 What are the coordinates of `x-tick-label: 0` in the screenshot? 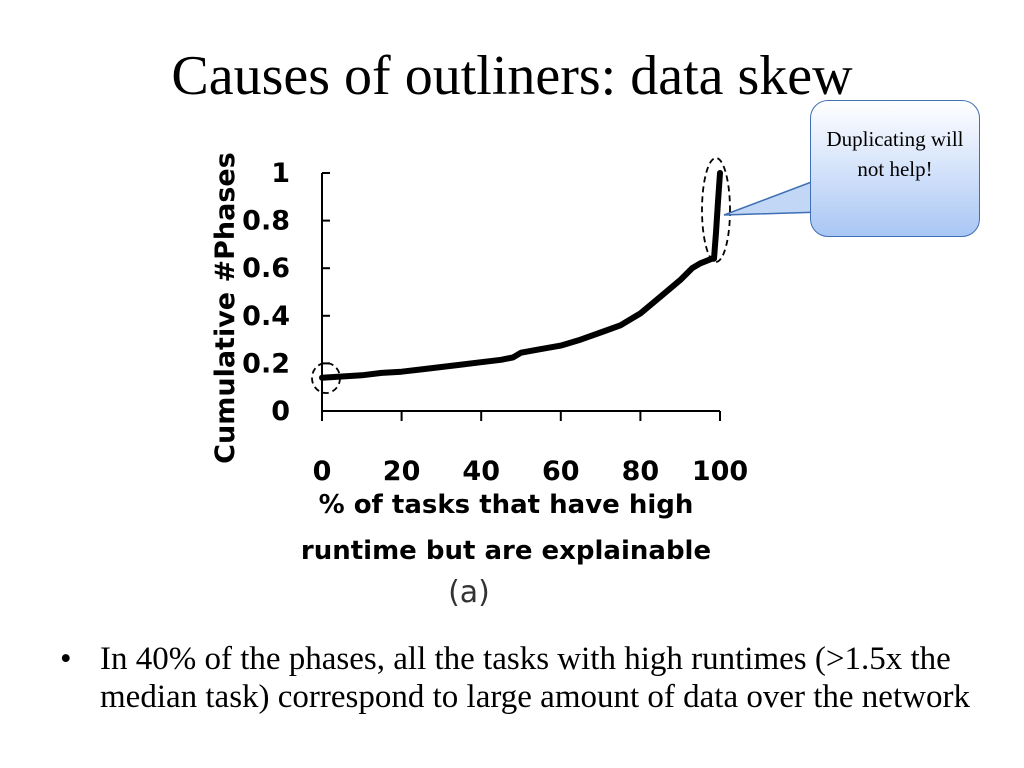 It's located at (322, 471).